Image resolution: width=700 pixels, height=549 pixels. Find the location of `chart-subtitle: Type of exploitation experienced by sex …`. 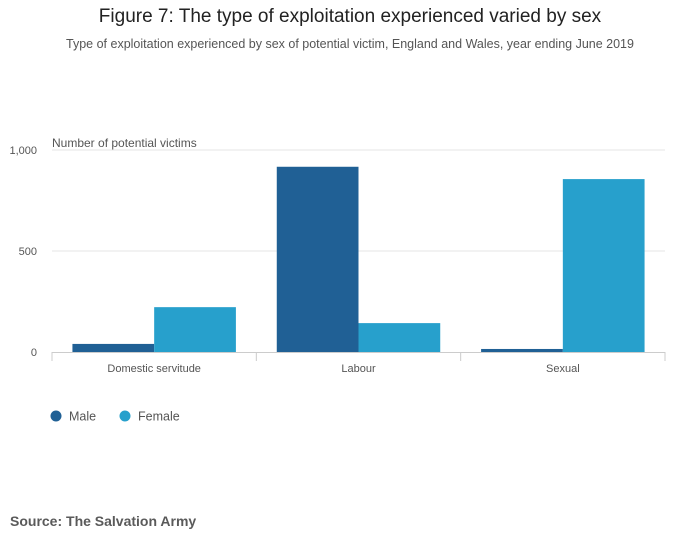

chart-subtitle: Type of exploitation experienced by sex … is located at coordinates (350, 44).